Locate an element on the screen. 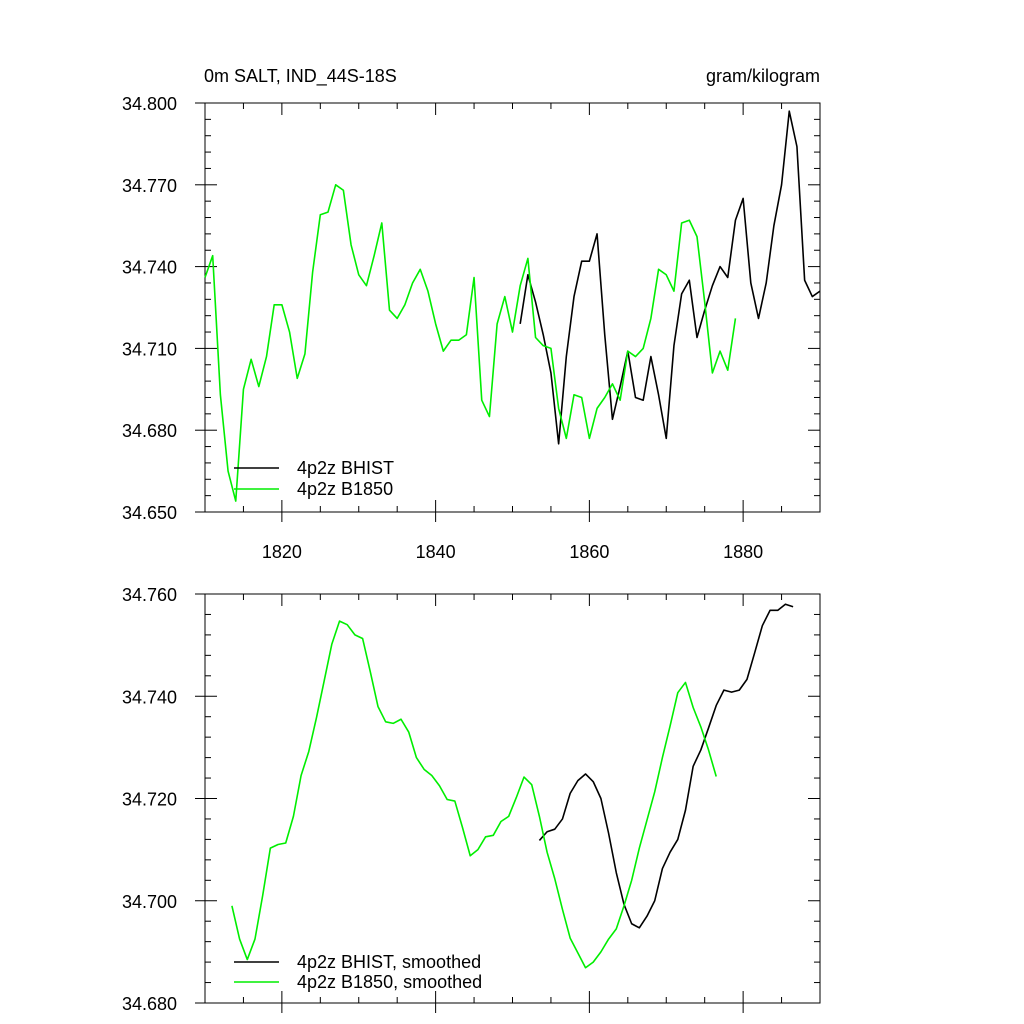 This screenshot has width=1024, height=1024. y-tick-label: 34.710 is located at coordinates (149, 349).